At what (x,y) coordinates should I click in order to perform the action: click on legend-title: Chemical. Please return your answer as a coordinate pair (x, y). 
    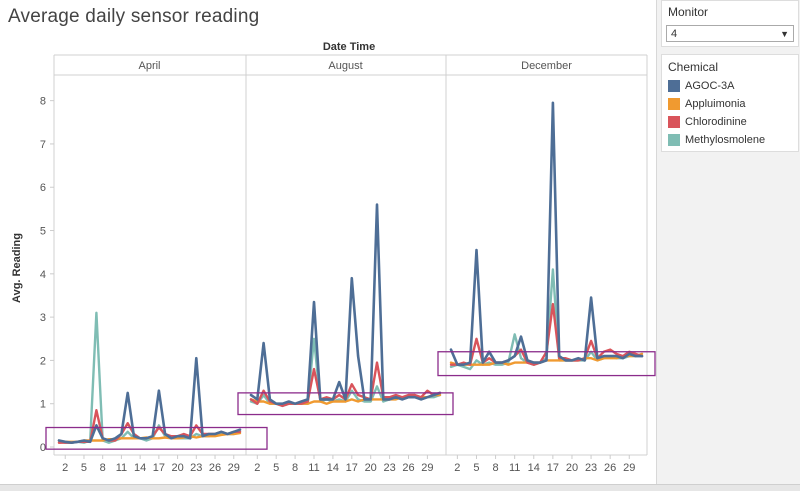
    Looking at the image, I should click on (693, 67).